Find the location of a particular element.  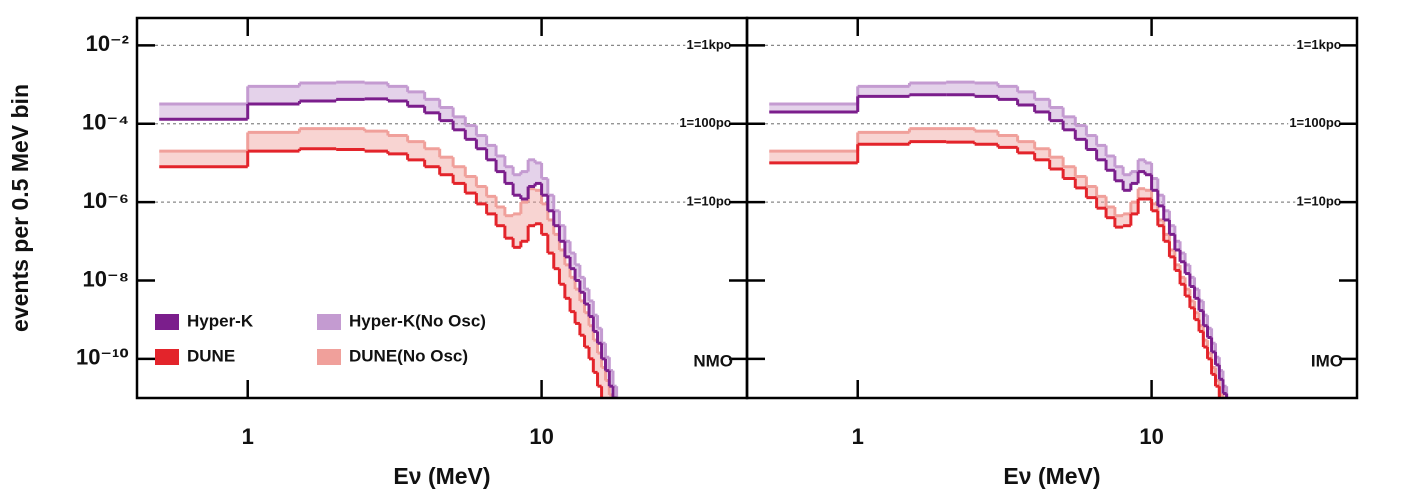

y-axis-title: events per 0.5 MeV bin is located at coordinates (20, 208).